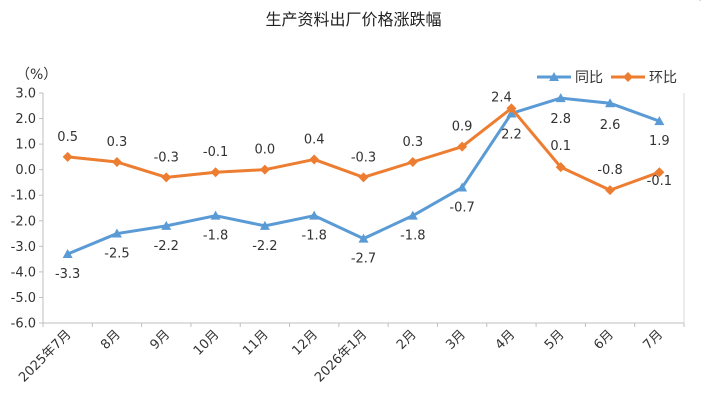  What do you see at coordinates (609, 170) in the screenshot?
I see `data-label: -0.8` at bounding box center [609, 170].